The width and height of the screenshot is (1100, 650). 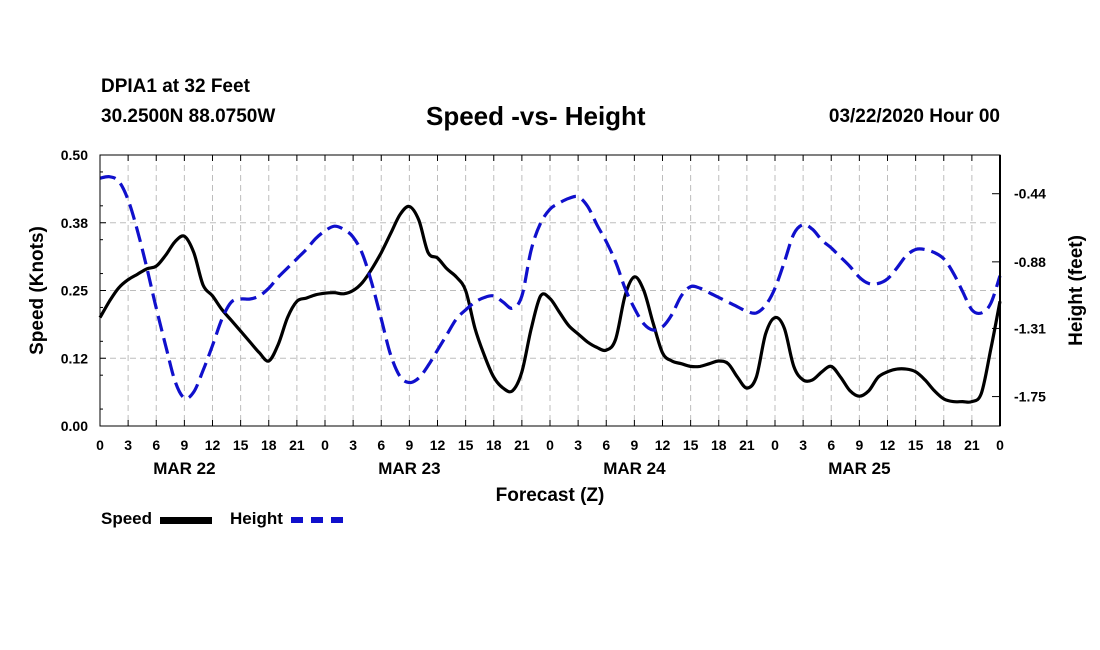 I want to click on y-axis-title: Speed (Knots), so click(x=37, y=290).